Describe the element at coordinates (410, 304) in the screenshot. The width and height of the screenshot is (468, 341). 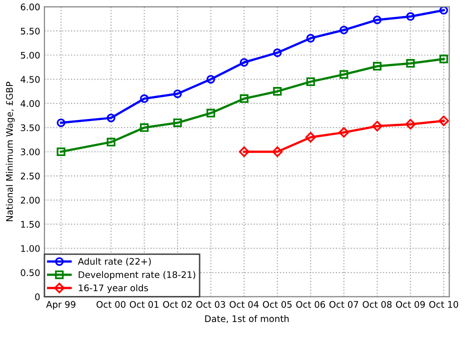
I see `x-tick-label: Oct 09` at that location.